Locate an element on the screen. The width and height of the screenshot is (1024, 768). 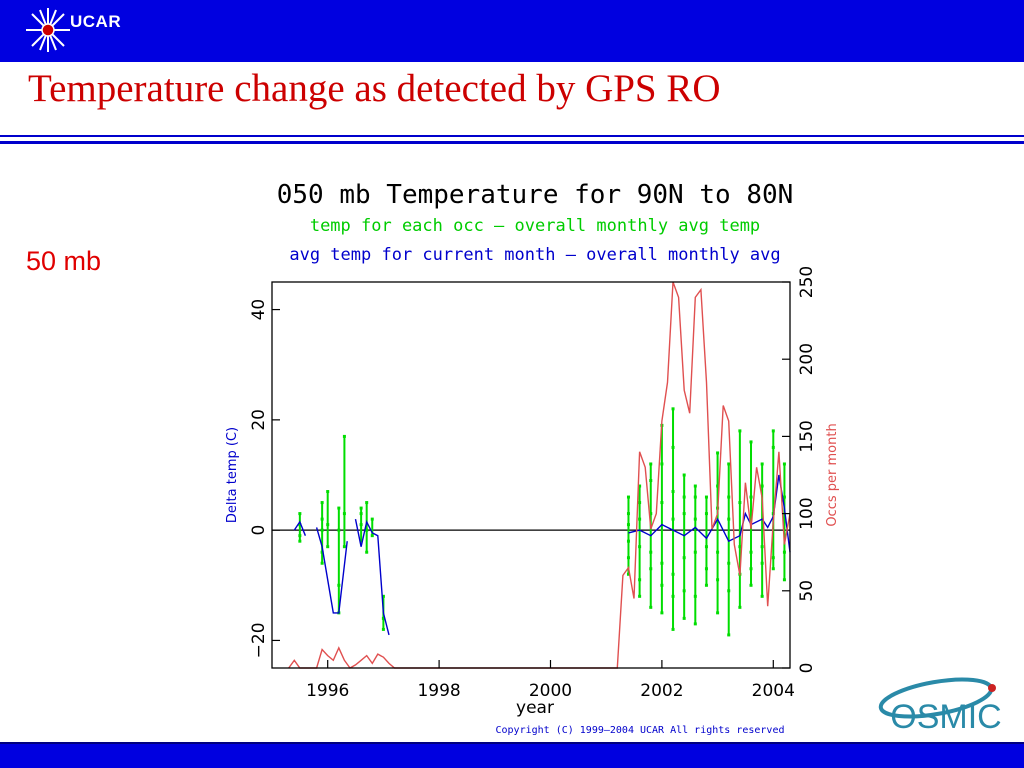
y-left-tick-label-0: 0 is located at coordinates (259, 530).